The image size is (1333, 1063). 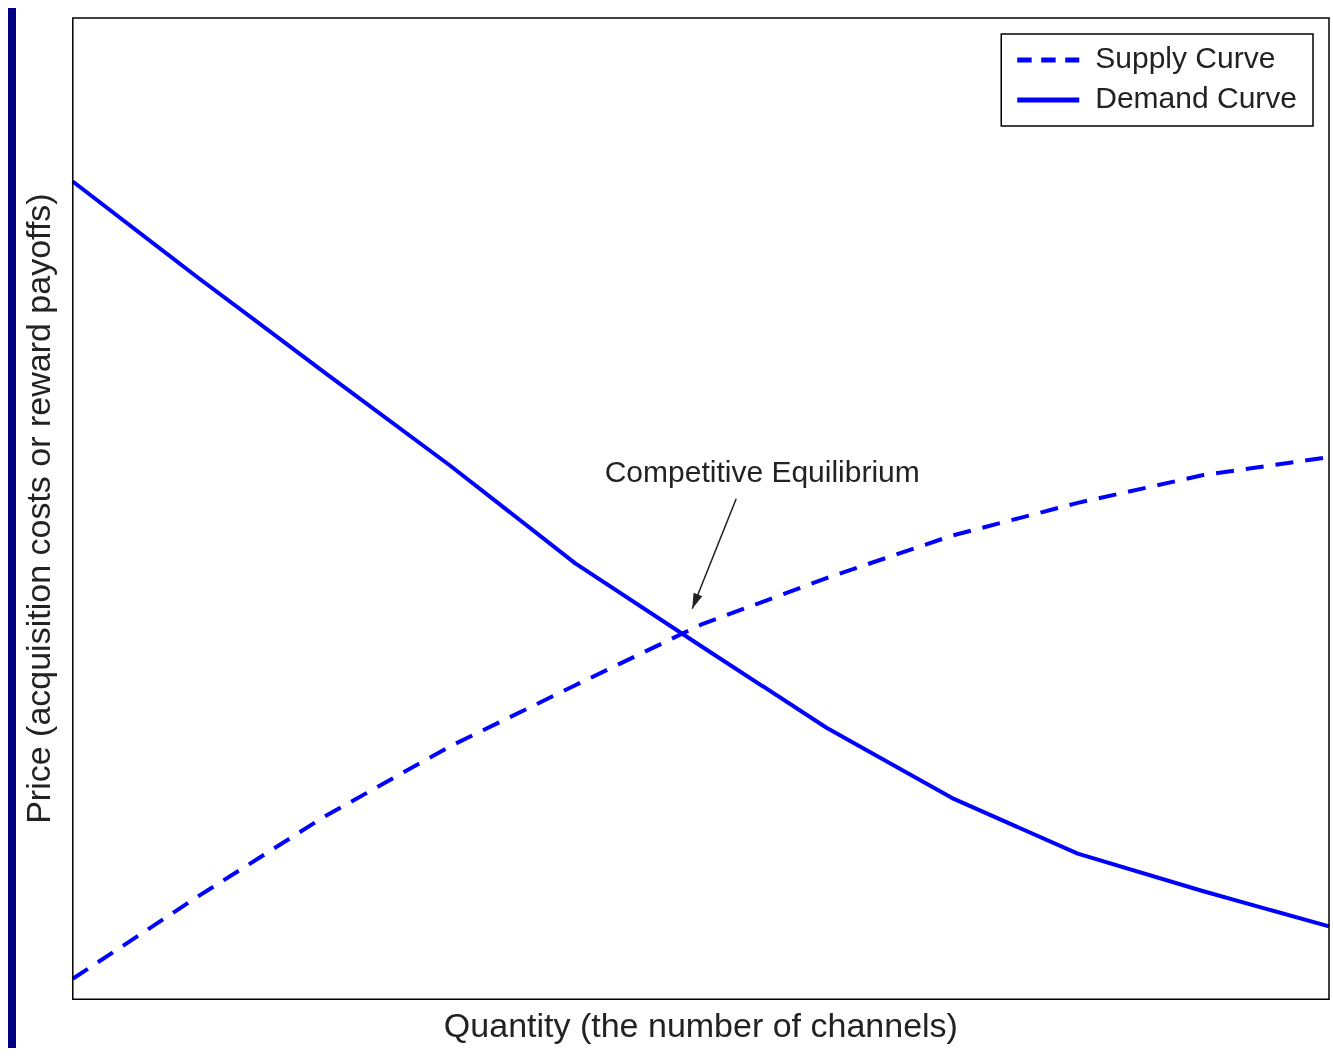 What do you see at coordinates (1185, 58) in the screenshot?
I see `legend-label: Supply Curve` at bounding box center [1185, 58].